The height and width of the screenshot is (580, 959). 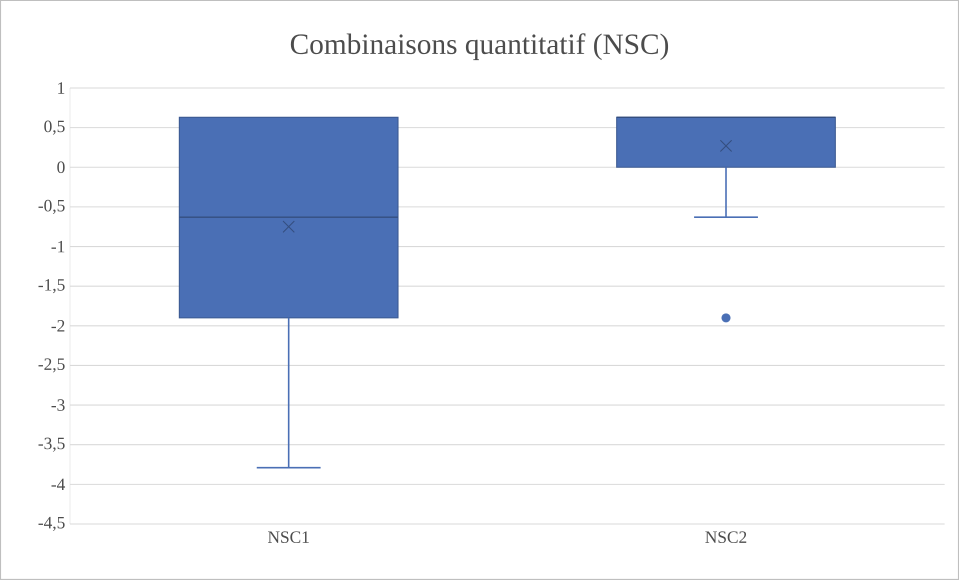 I want to click on y-tick-label: -4,5, so click(x=51, y=524).